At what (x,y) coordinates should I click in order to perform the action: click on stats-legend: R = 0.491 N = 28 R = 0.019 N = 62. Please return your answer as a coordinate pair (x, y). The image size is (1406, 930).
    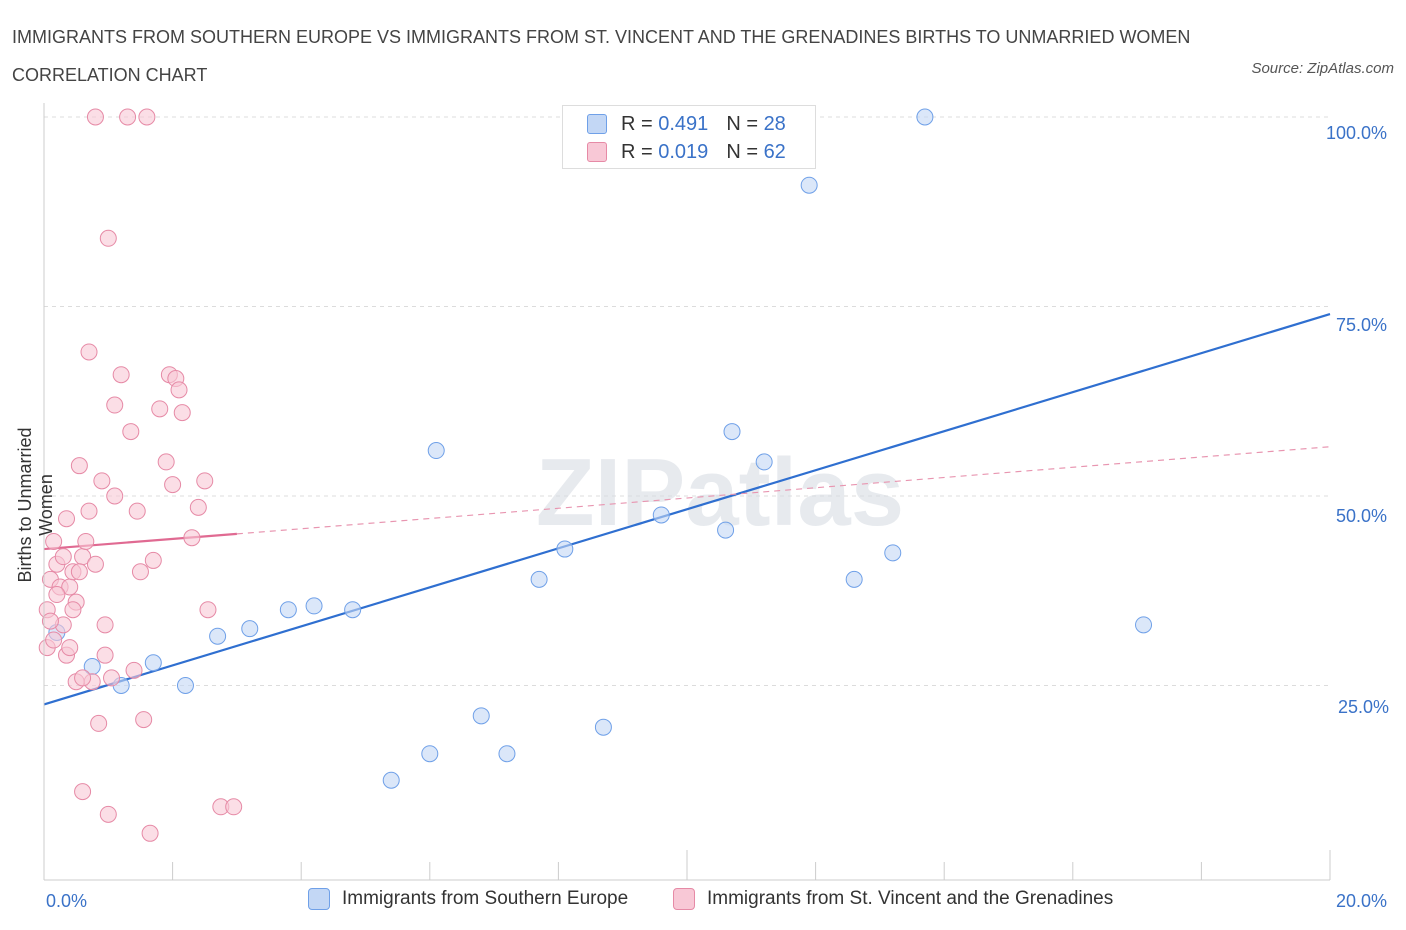
    Looking at the image, I should click on (689, 137).